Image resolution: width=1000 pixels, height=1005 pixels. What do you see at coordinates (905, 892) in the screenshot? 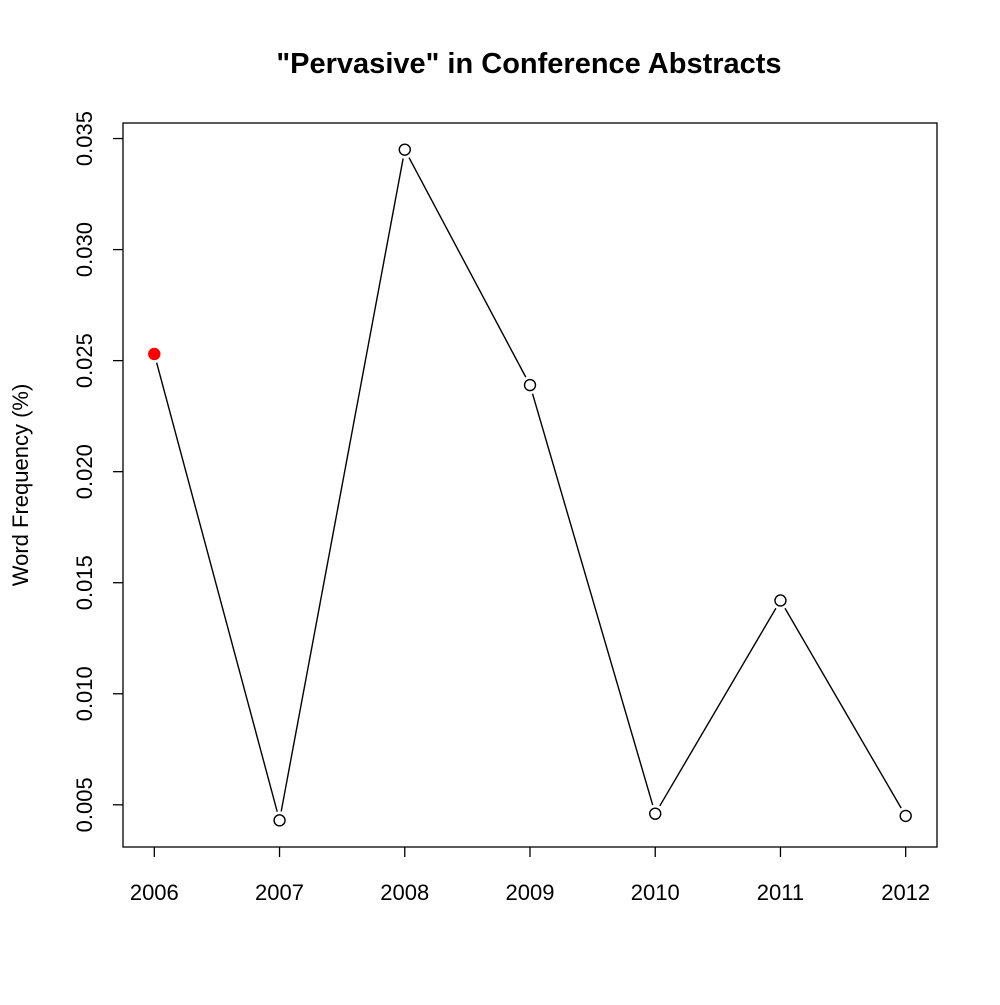
I see `x-tick-label: 2012` at bounding box center [905, 892].